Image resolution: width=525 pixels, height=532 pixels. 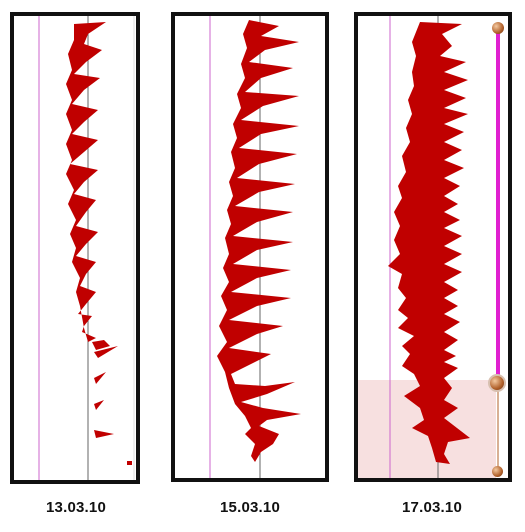 I want to click on slider-top-knob-icon, so click(x=498, y=28).